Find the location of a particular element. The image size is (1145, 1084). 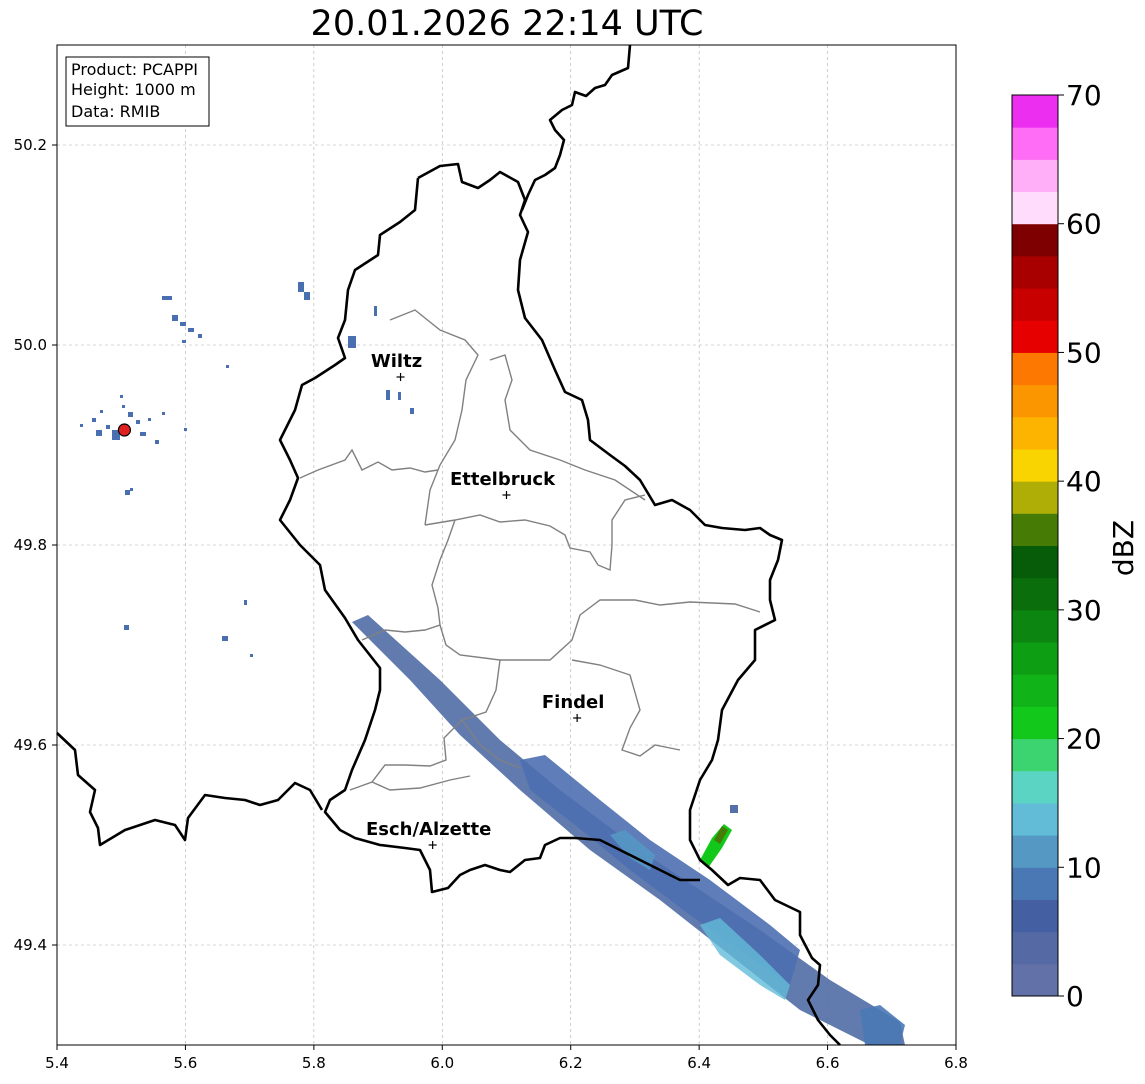

colorbar-tick-label-7: 70 is located at coordinates (1084, 95).